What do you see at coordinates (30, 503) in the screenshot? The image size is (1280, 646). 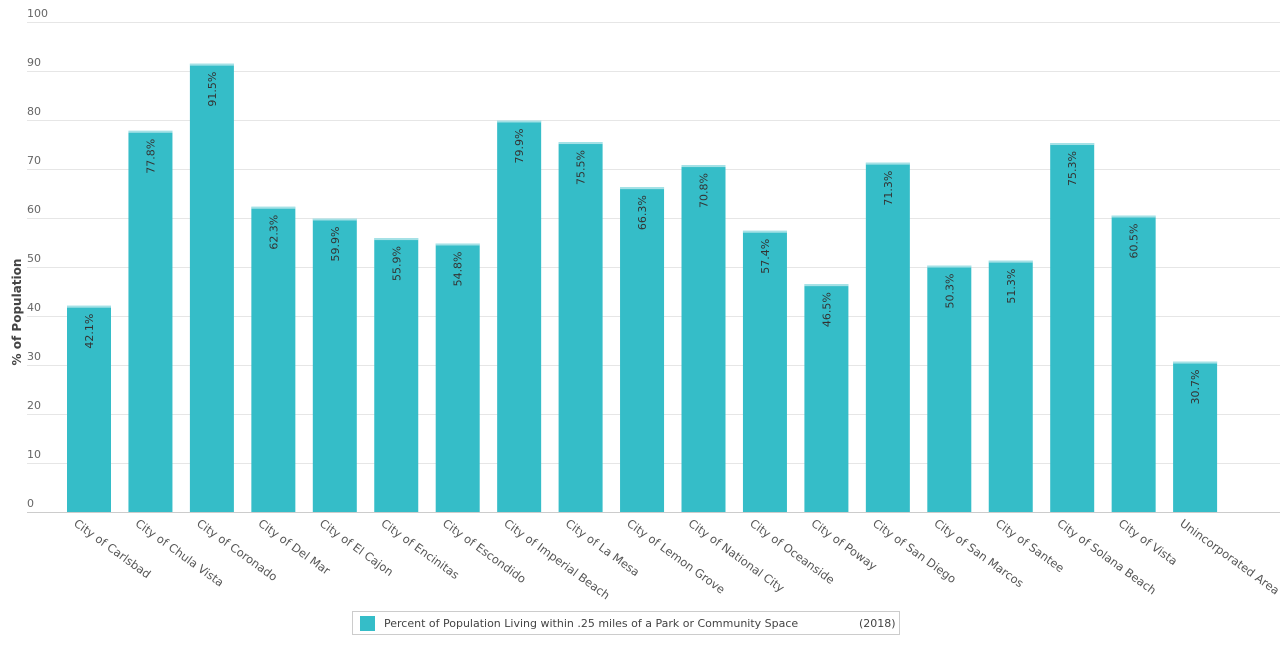 I see `y-tick-label: 0` at bounding box center [30, 503].